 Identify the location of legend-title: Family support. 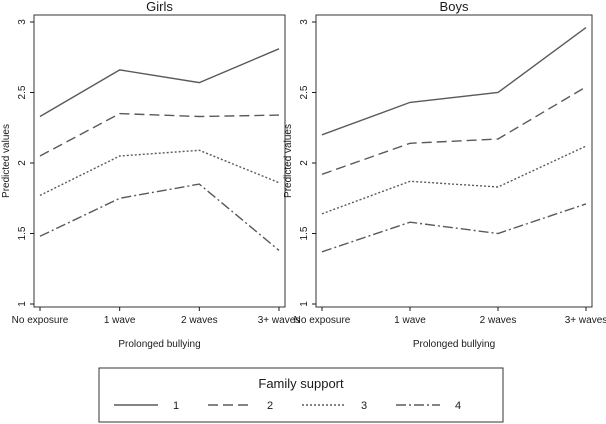
(301, 383).